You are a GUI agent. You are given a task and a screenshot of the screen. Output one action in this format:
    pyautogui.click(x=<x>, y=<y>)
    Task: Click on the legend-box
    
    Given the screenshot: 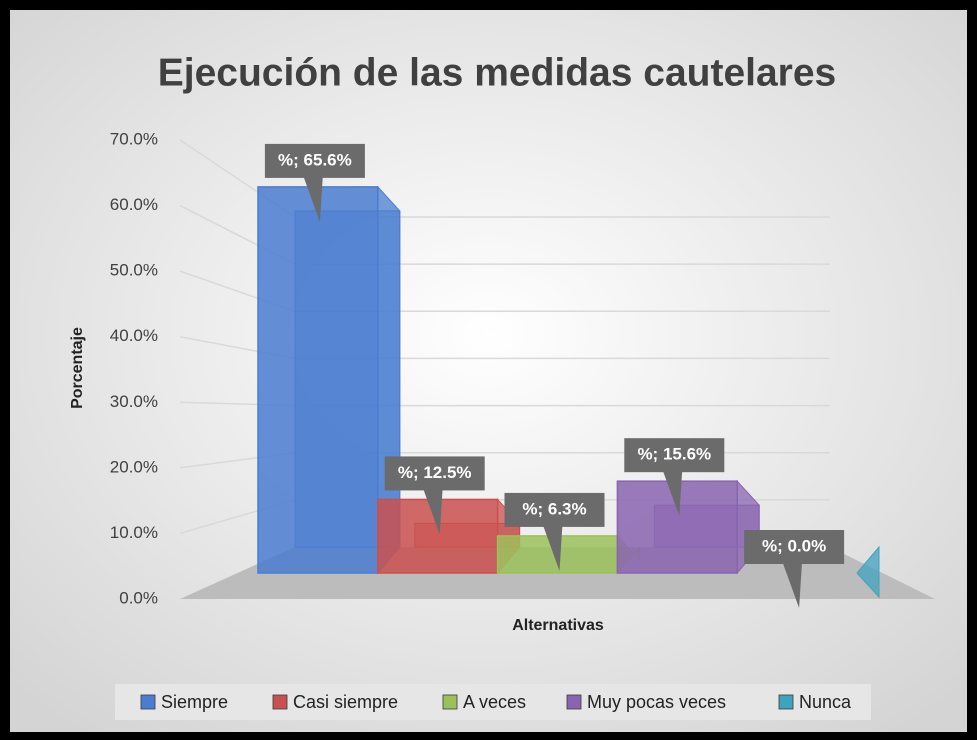 What is the action you would take?
    pyautogui.click(x=493, y=702)
    